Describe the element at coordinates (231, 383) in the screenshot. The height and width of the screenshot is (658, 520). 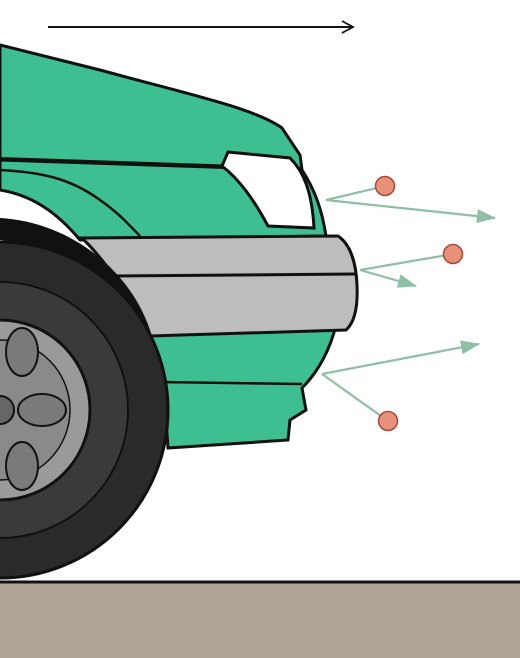
I see `lower-crease` at that location.